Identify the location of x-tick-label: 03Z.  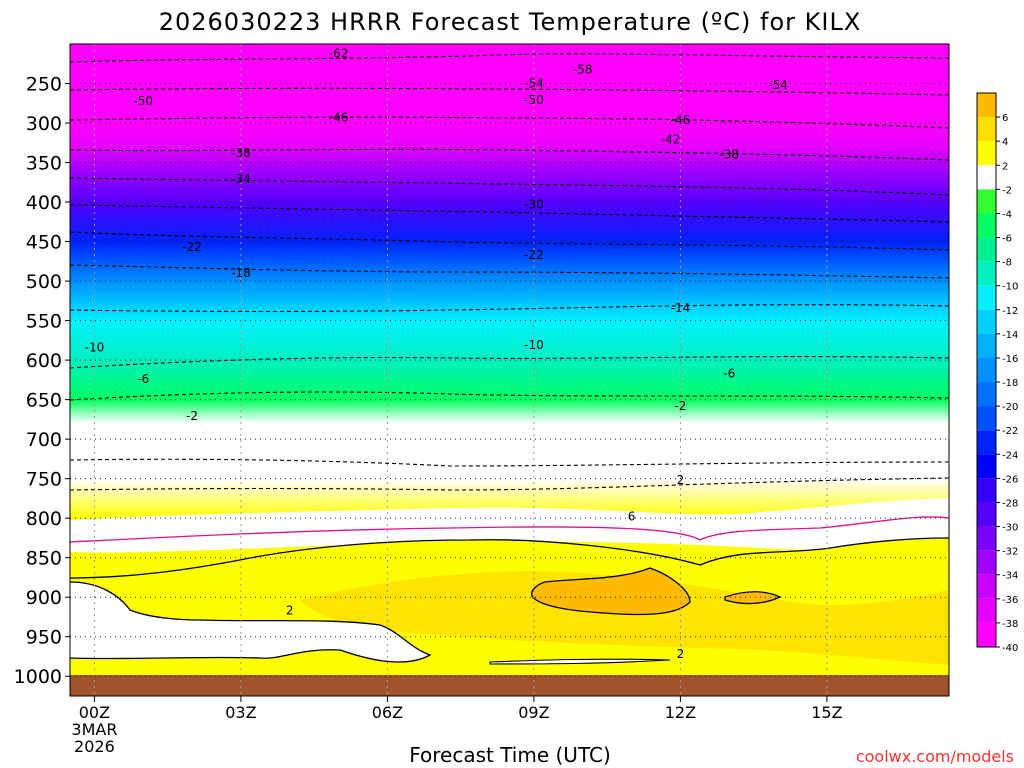
(240, 712).